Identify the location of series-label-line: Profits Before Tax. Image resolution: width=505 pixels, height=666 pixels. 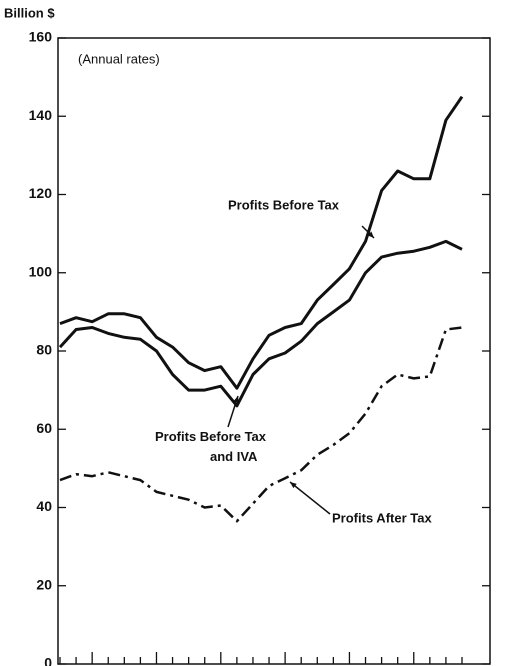
(212, 436).